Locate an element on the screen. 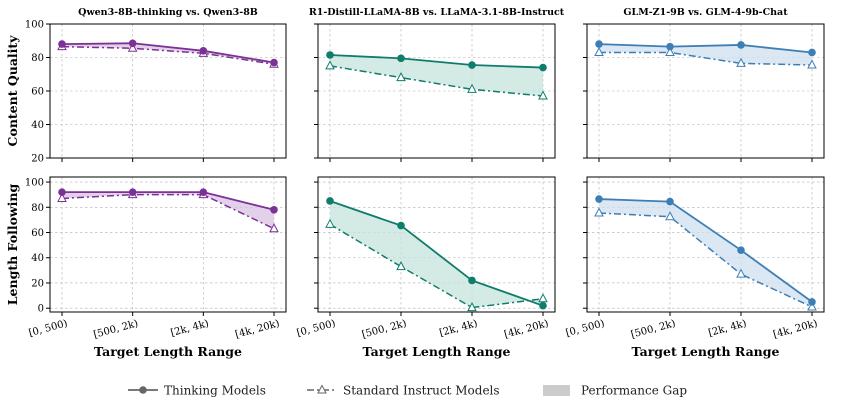 Image resolution: width=841 pixels, height=405 pixels. panel-0-2: GLM-Z1-9B vs. GLM-4-9b-Chat is located at coordinates (704, 84).